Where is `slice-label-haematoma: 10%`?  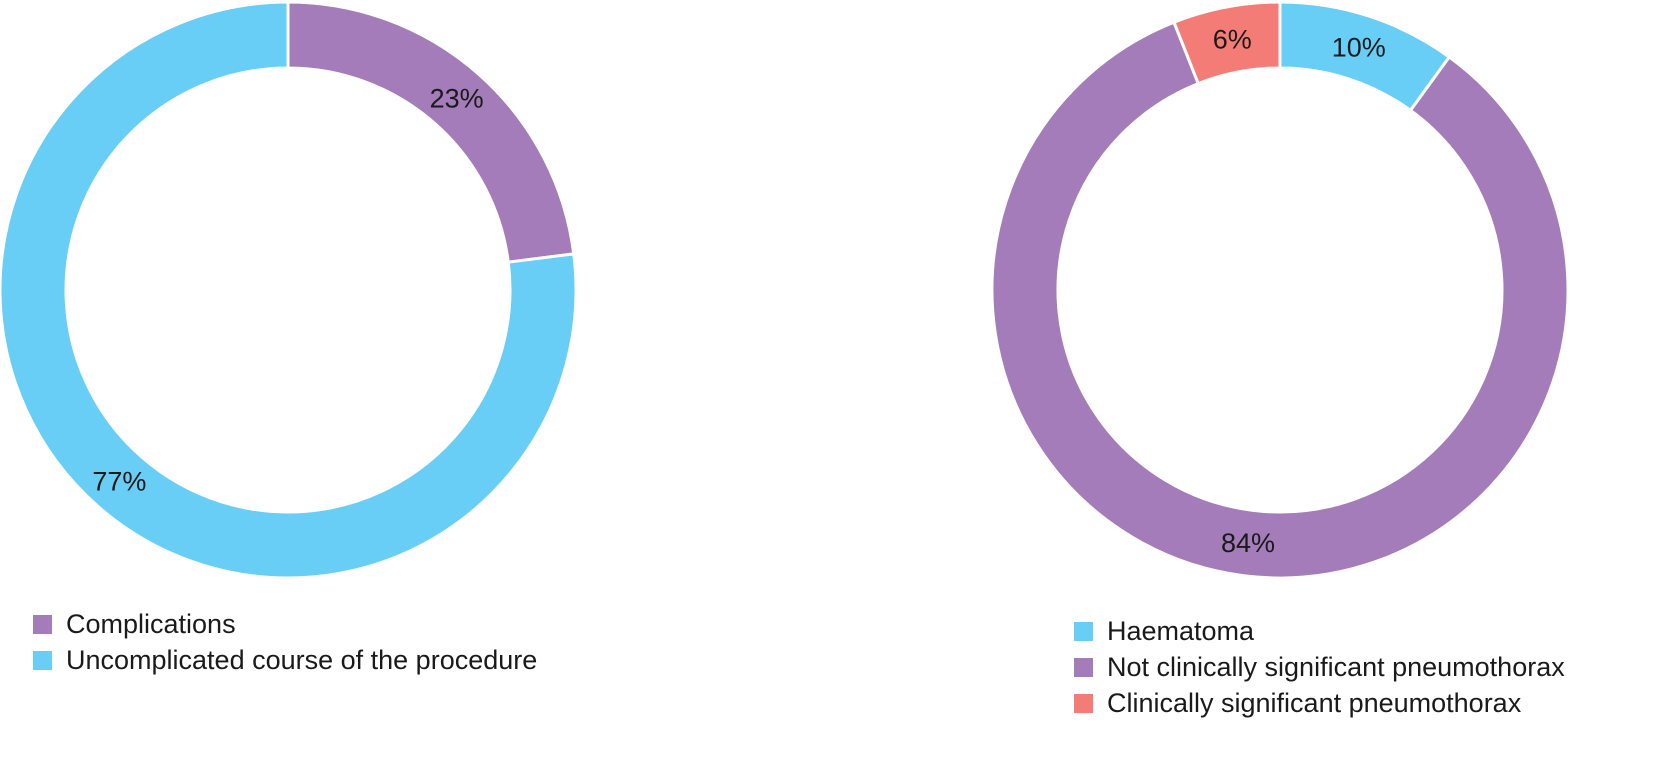
slice-label-haematoma: 10% is located at coordinates (1359, 47).